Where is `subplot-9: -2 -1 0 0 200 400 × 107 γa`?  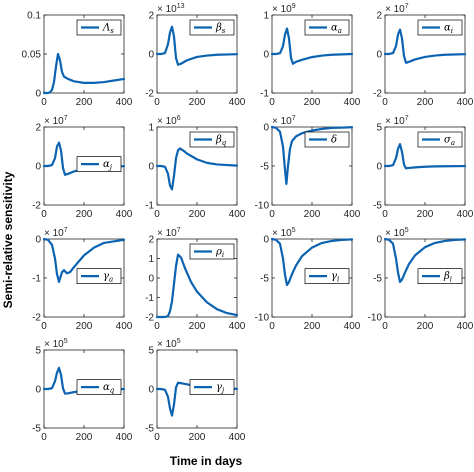 subplot-9: -2 -1 0 0 200 400 × 107 γa is located at coordinates (82, 279).